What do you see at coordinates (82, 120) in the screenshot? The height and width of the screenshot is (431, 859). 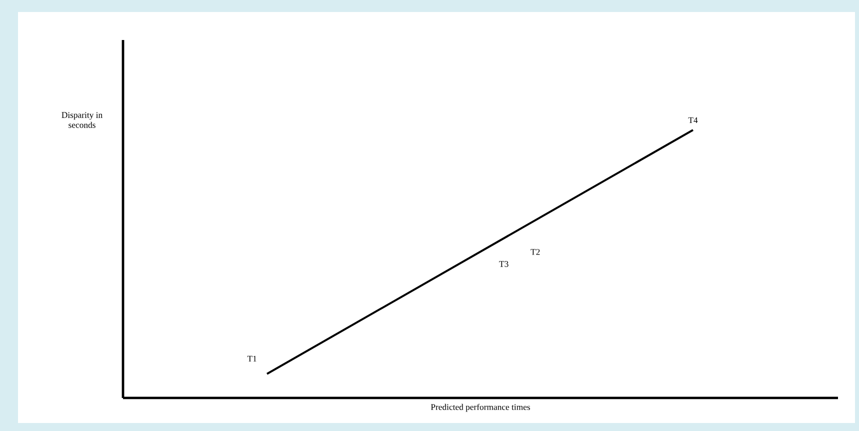 I see `y-axis-title: Disparity in seconds` at bounding box center [82, 120].